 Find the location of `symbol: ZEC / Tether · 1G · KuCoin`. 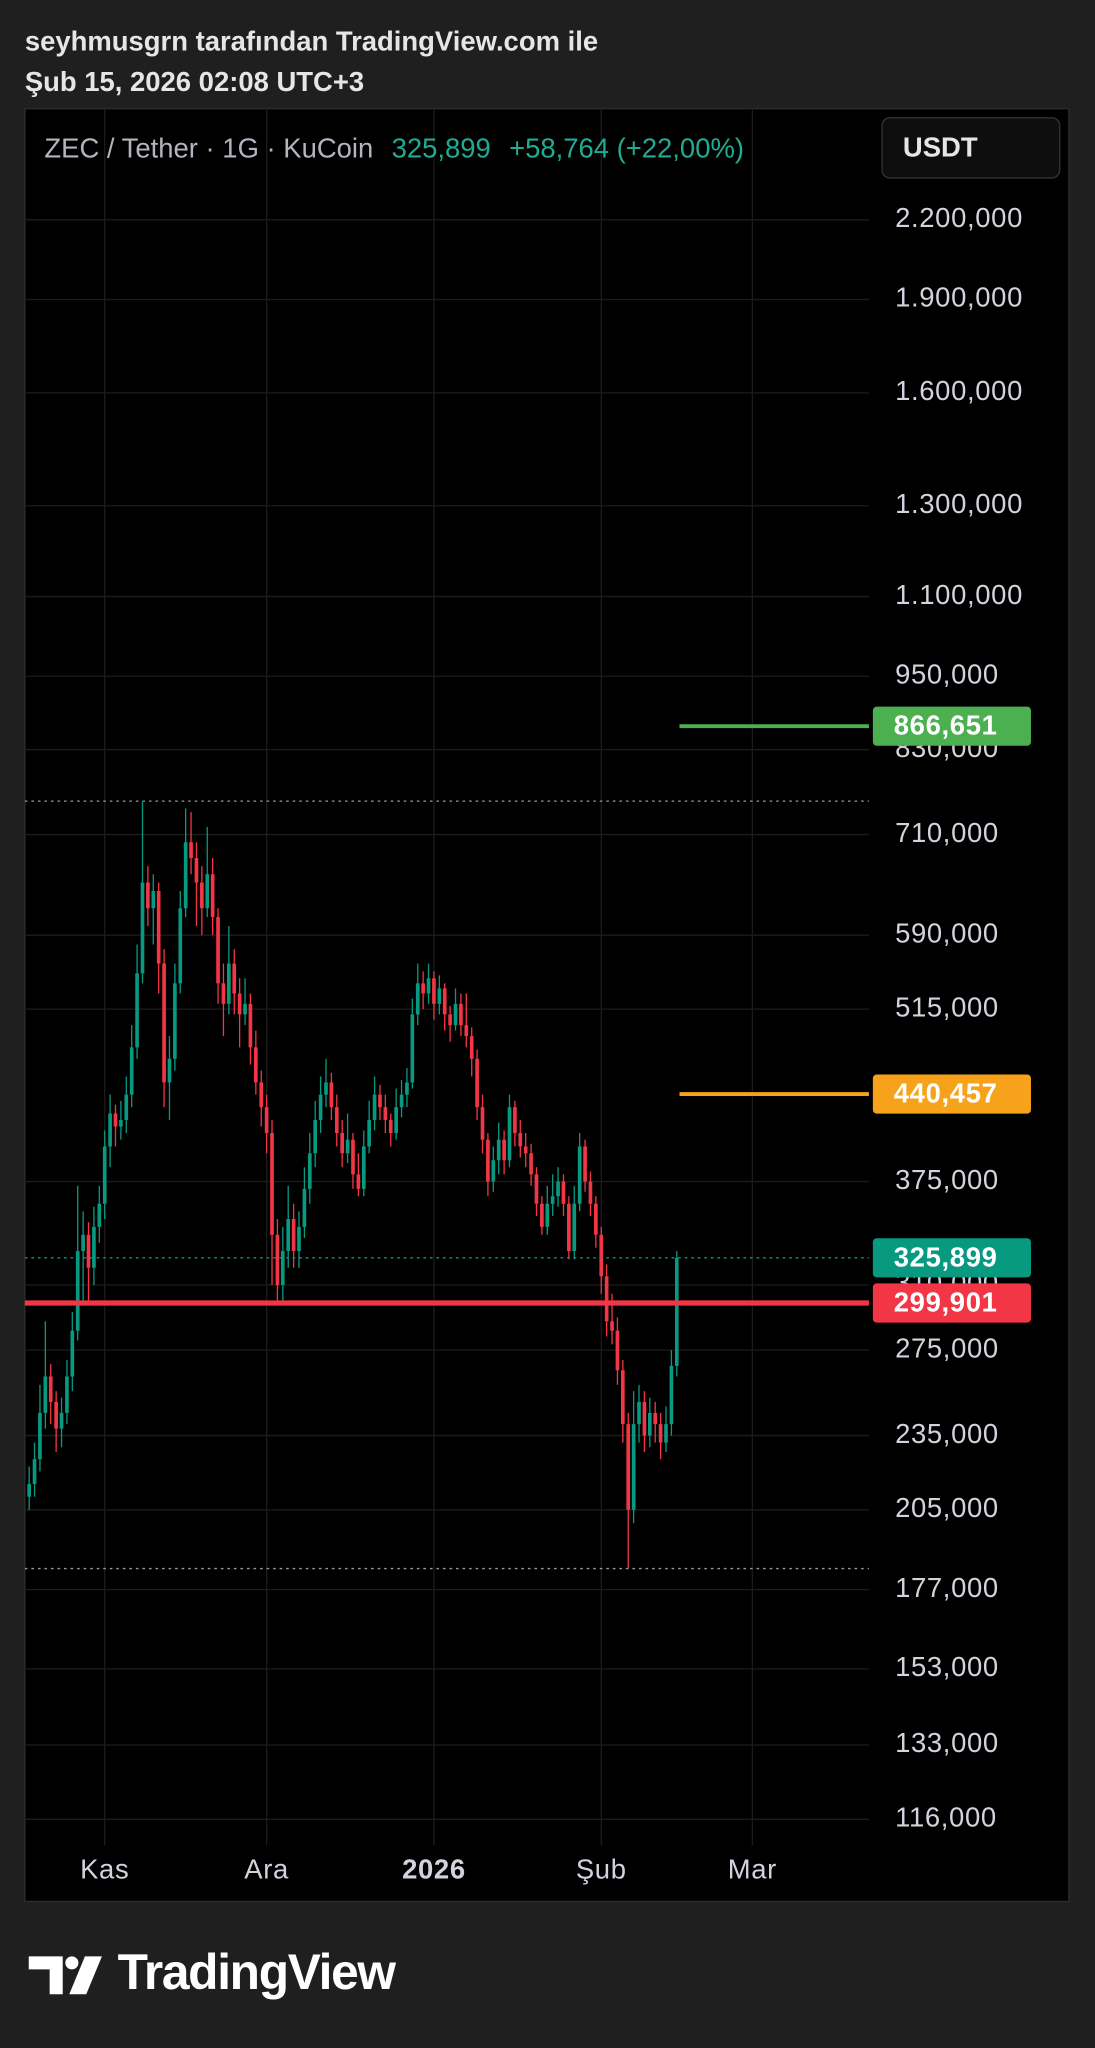

symbol: ZEC / Tether · 1G · KuCoin is located at coordinates (208, 148).